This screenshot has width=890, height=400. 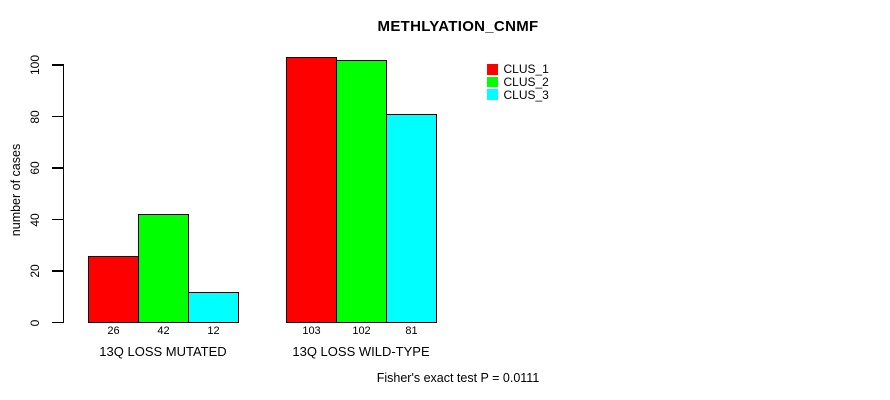 I want to click on legend-item-clus_3: CLUS_3, so click(x=518, y=94).